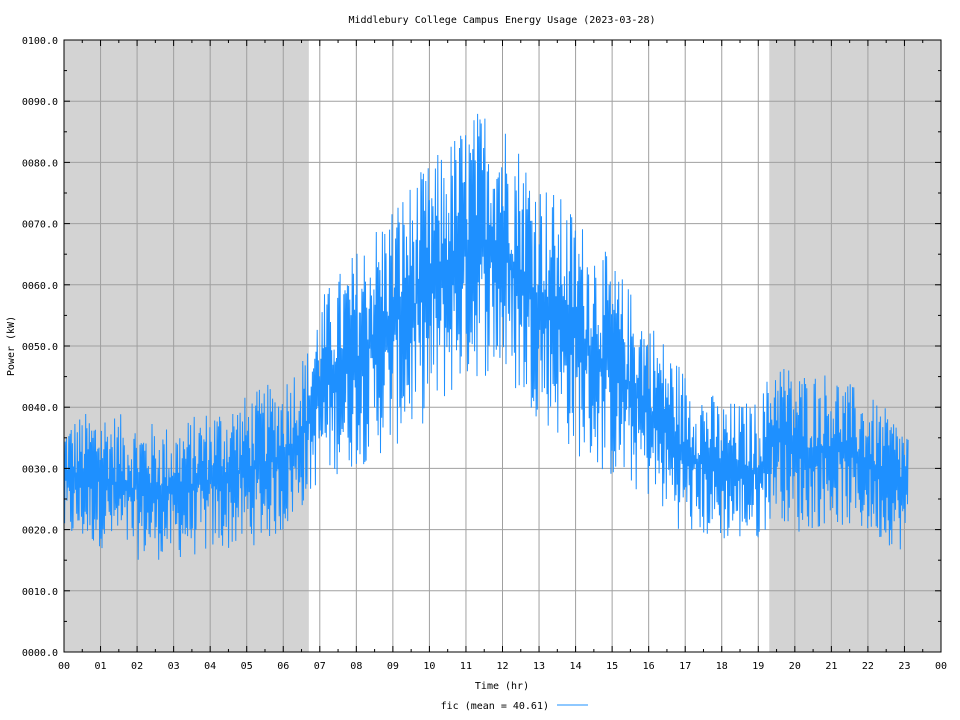 The width and height of the screenshot is (960, 720). Describe the element at coordinates (40, 531) in the screenshot. I see `y-tick-label: 0020.0` at that location.